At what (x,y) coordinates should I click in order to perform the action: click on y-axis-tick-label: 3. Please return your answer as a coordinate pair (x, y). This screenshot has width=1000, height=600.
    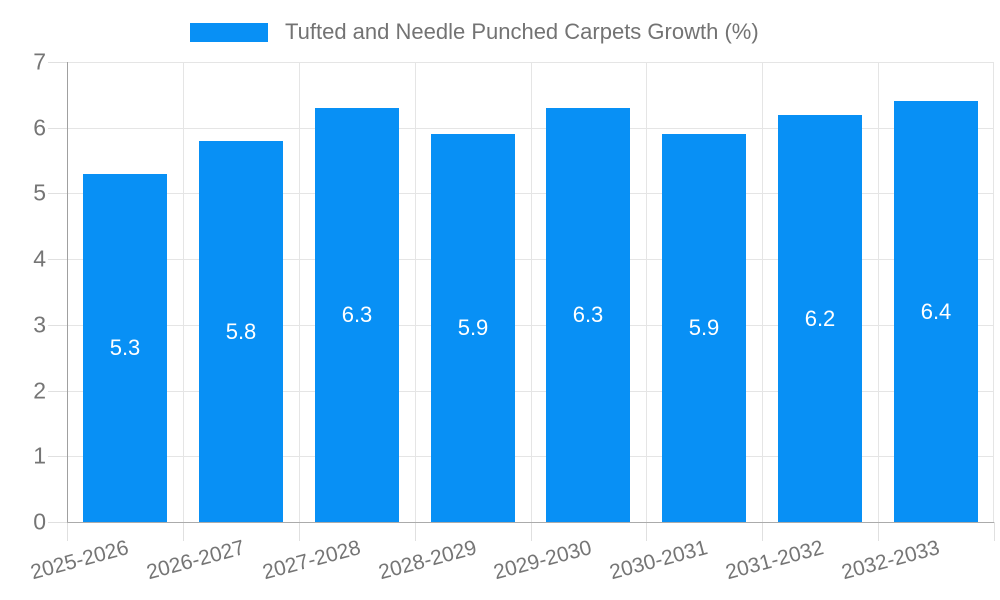
    Looking at the image, I should click on (39, 324).